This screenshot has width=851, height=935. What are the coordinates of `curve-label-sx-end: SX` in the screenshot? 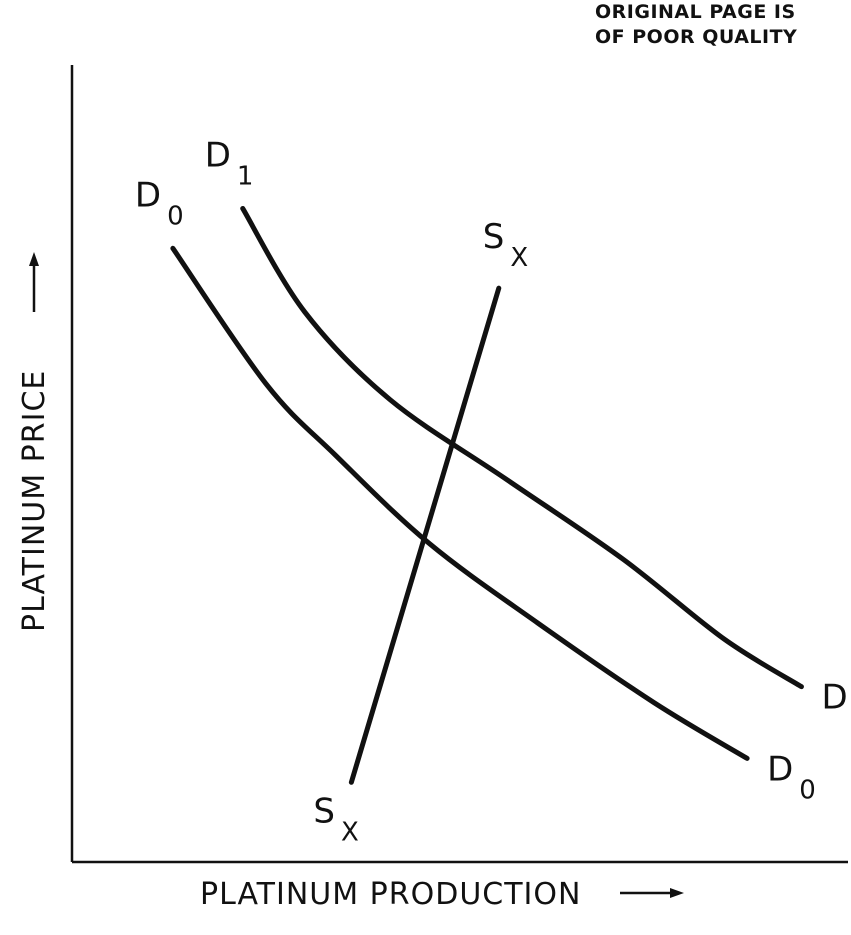 It's located at (505, 245).